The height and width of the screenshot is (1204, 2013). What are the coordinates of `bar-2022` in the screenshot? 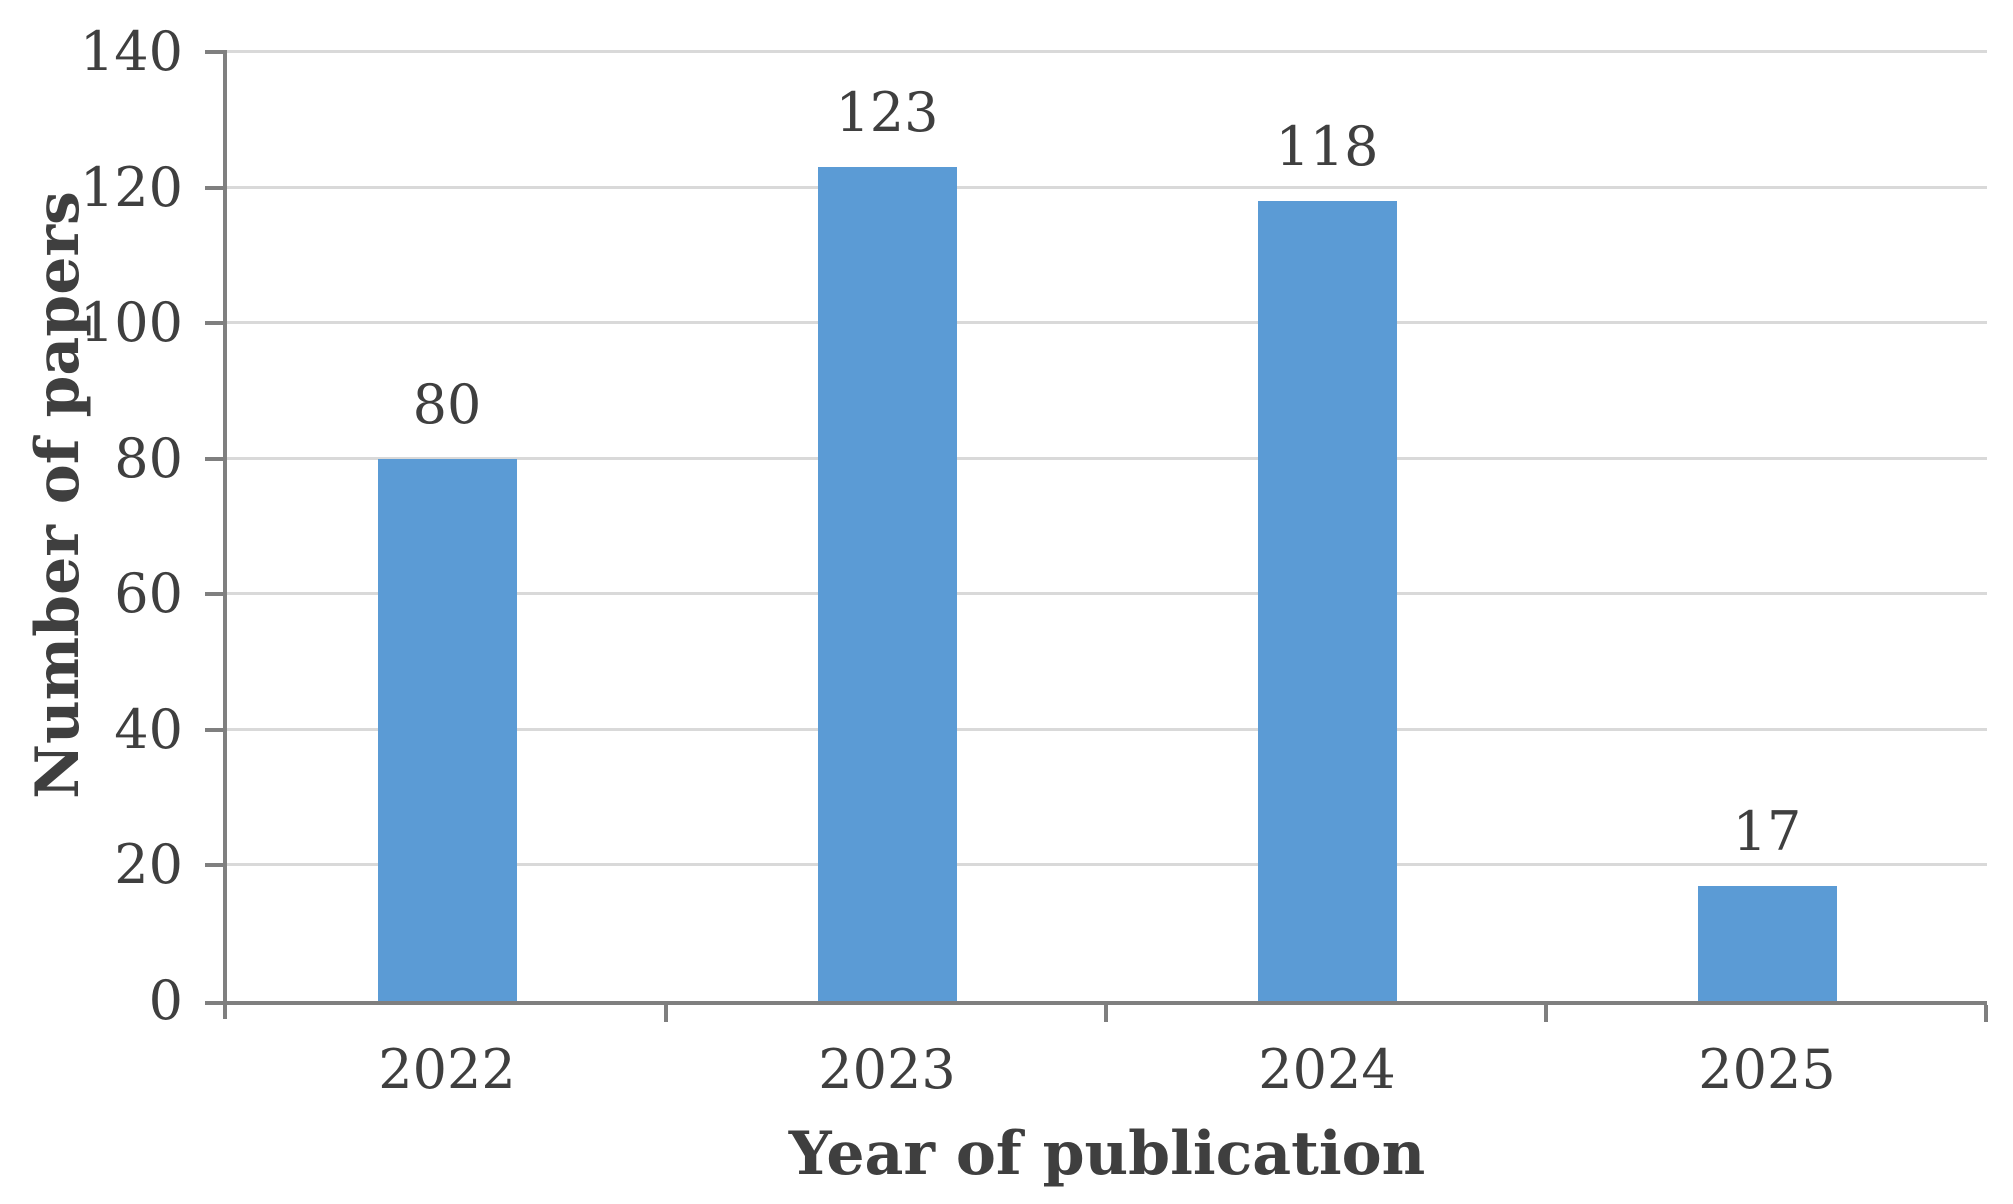 It's located at (447, 730).